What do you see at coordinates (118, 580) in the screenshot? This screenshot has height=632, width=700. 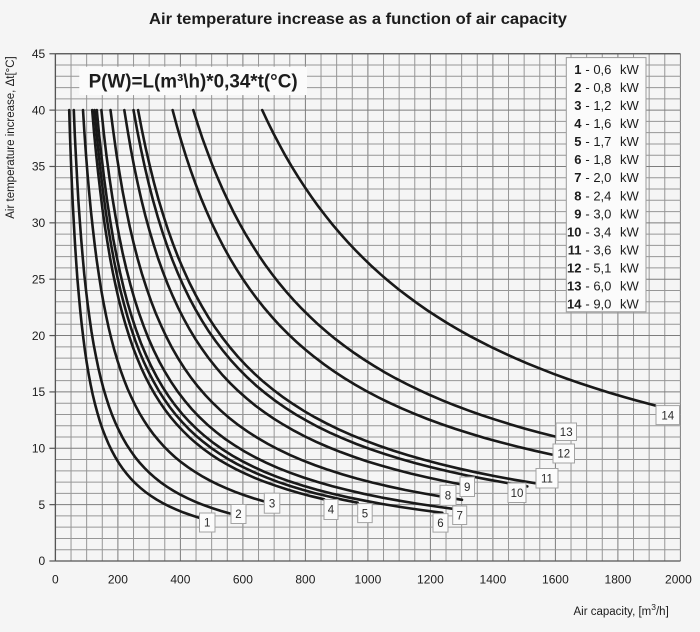 I see `svg-text: 200` at bounding box center [118, 580].